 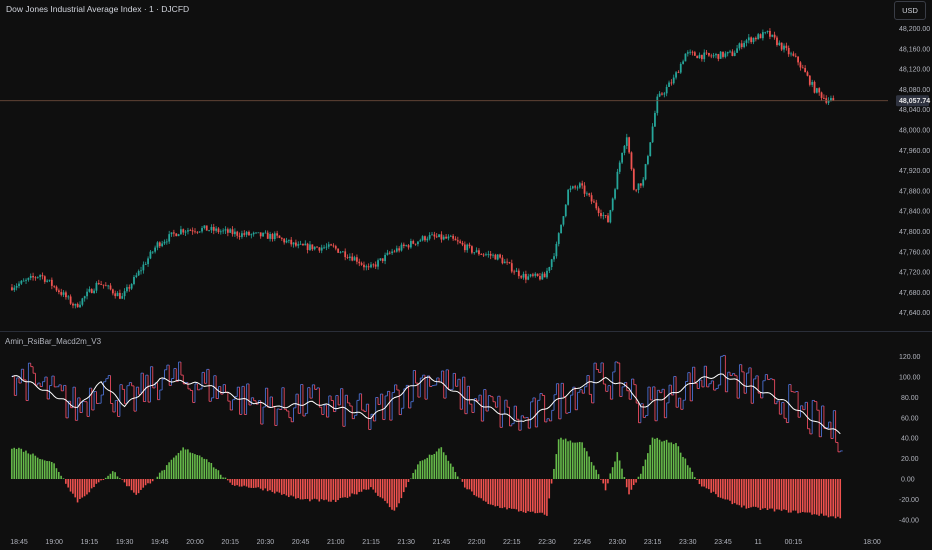 What do you see at coordinates (723, 542) in the screenshot?
I see `time-tick-label: 23:45` at bounding box center [723, 542].